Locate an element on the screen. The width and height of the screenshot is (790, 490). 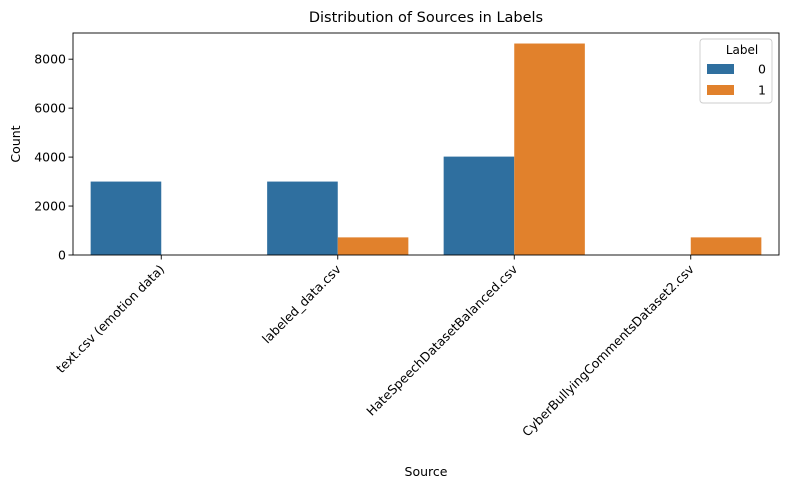
x-axis-label: Source is located at coordinates (426, 471).